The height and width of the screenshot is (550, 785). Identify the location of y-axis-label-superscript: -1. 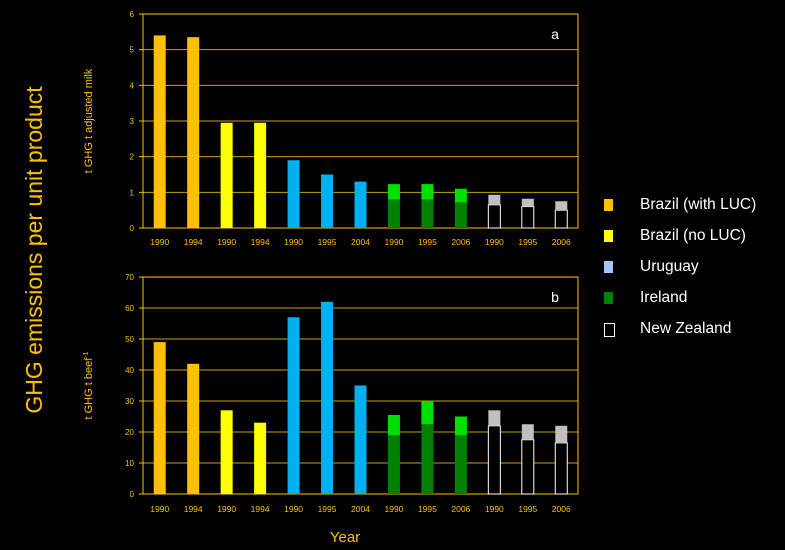
(86, 354).